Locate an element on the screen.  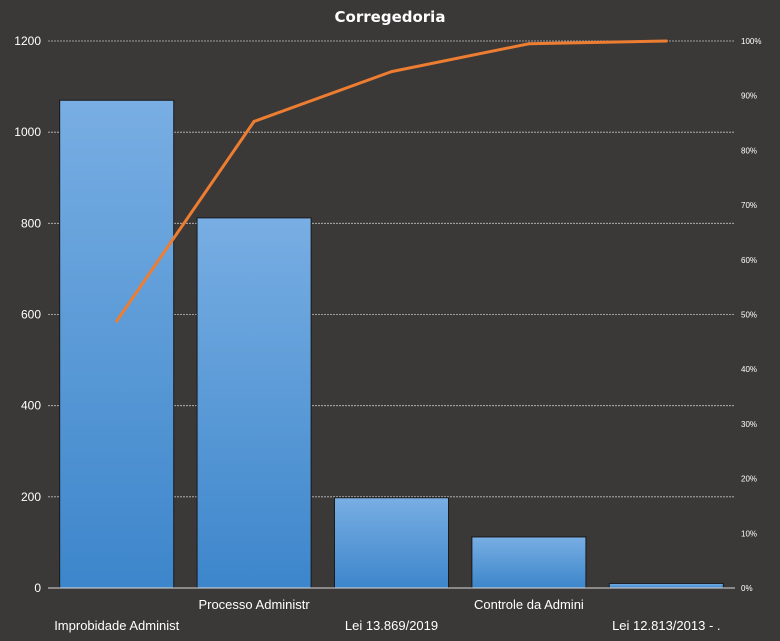
chart-title: Corregedoria is located at coordinates (390, 17).